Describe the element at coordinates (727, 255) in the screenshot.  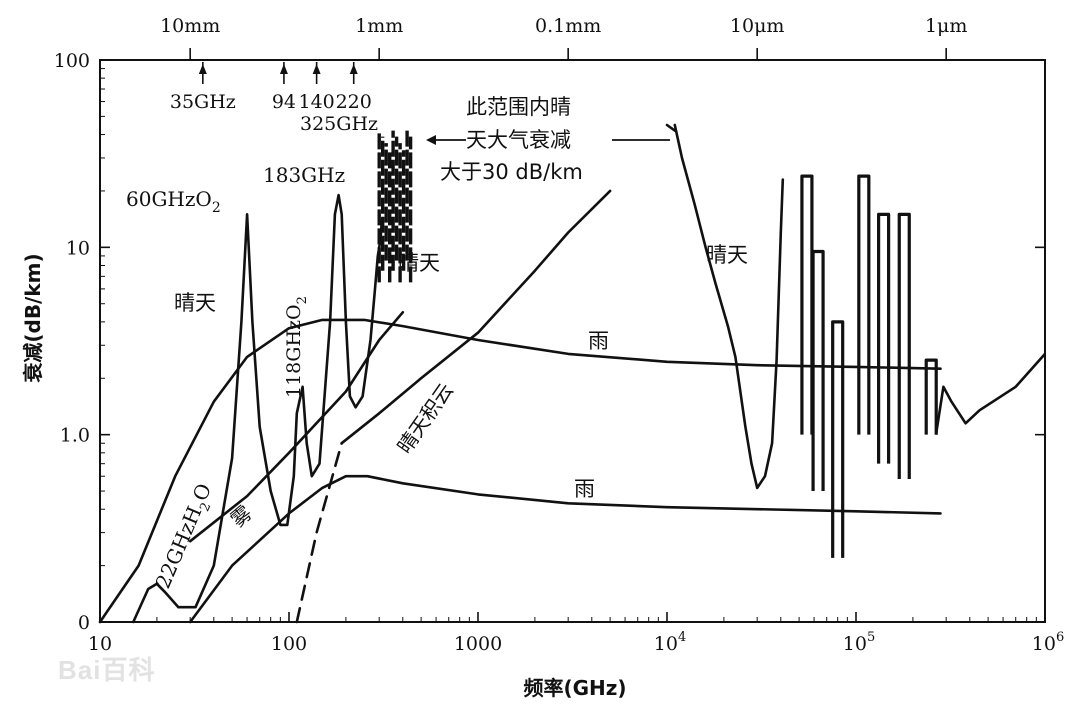
I see `annotation-clear-sky-ir: 晴天` at that location.